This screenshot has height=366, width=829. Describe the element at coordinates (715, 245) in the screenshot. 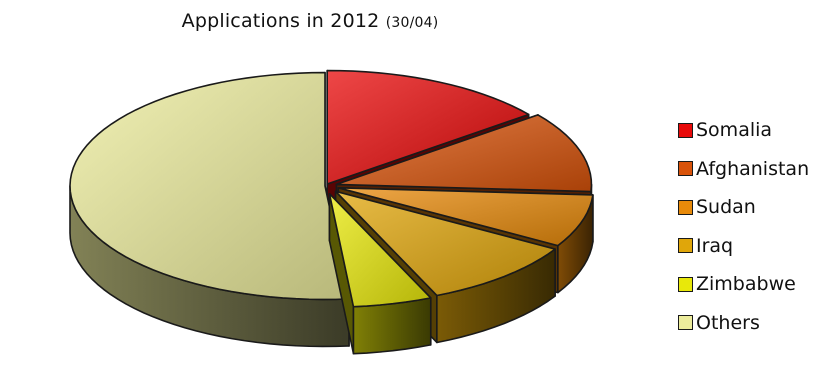

I see `legend-label: Iraq` at that location.